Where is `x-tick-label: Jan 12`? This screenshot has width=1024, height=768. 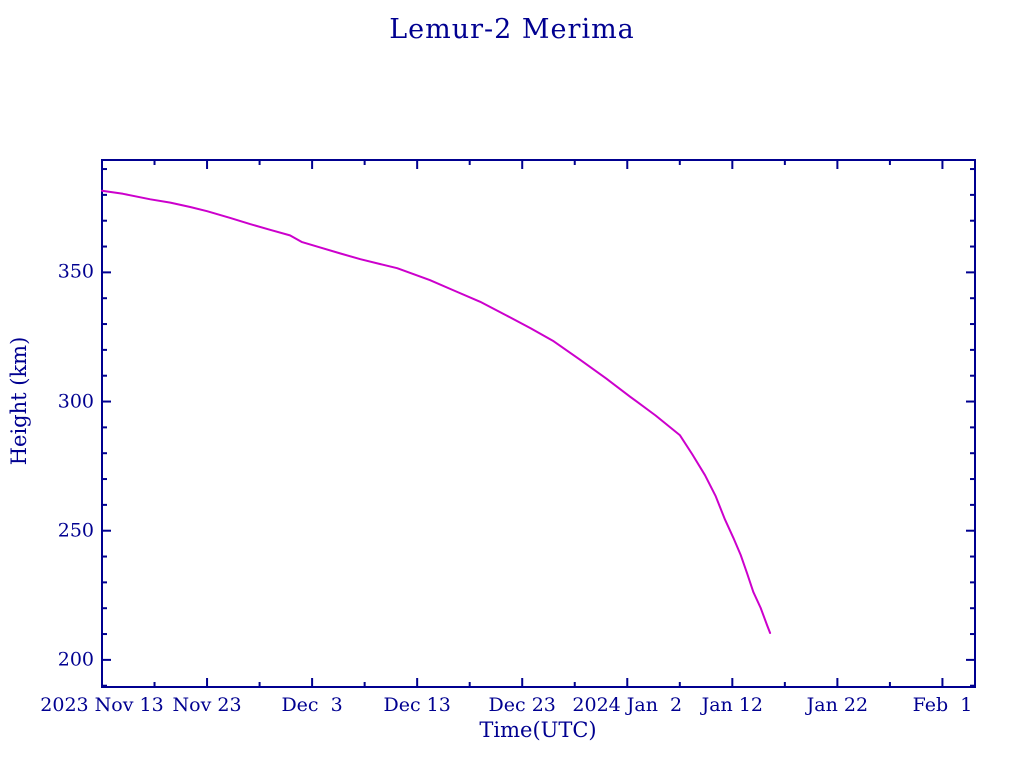
x-tick-label: Jan 12 is located at coordinates (732, 705).